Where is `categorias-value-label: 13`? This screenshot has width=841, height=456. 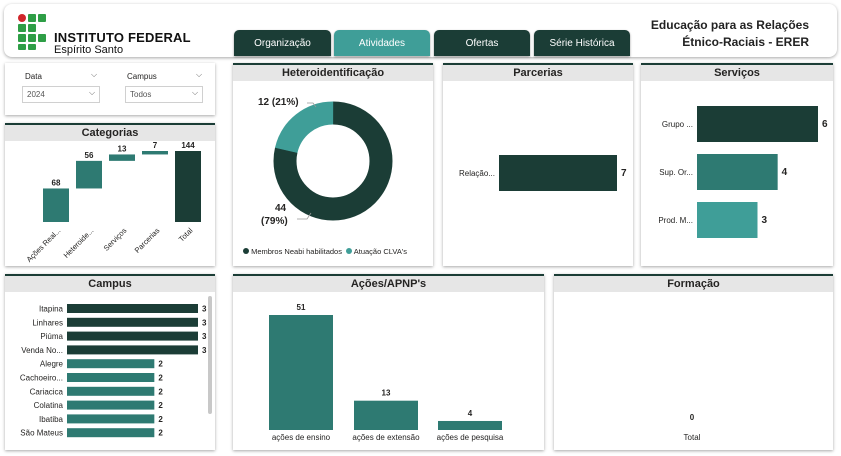
categorias-value-label: 13 is located at coordinates (122, 148).